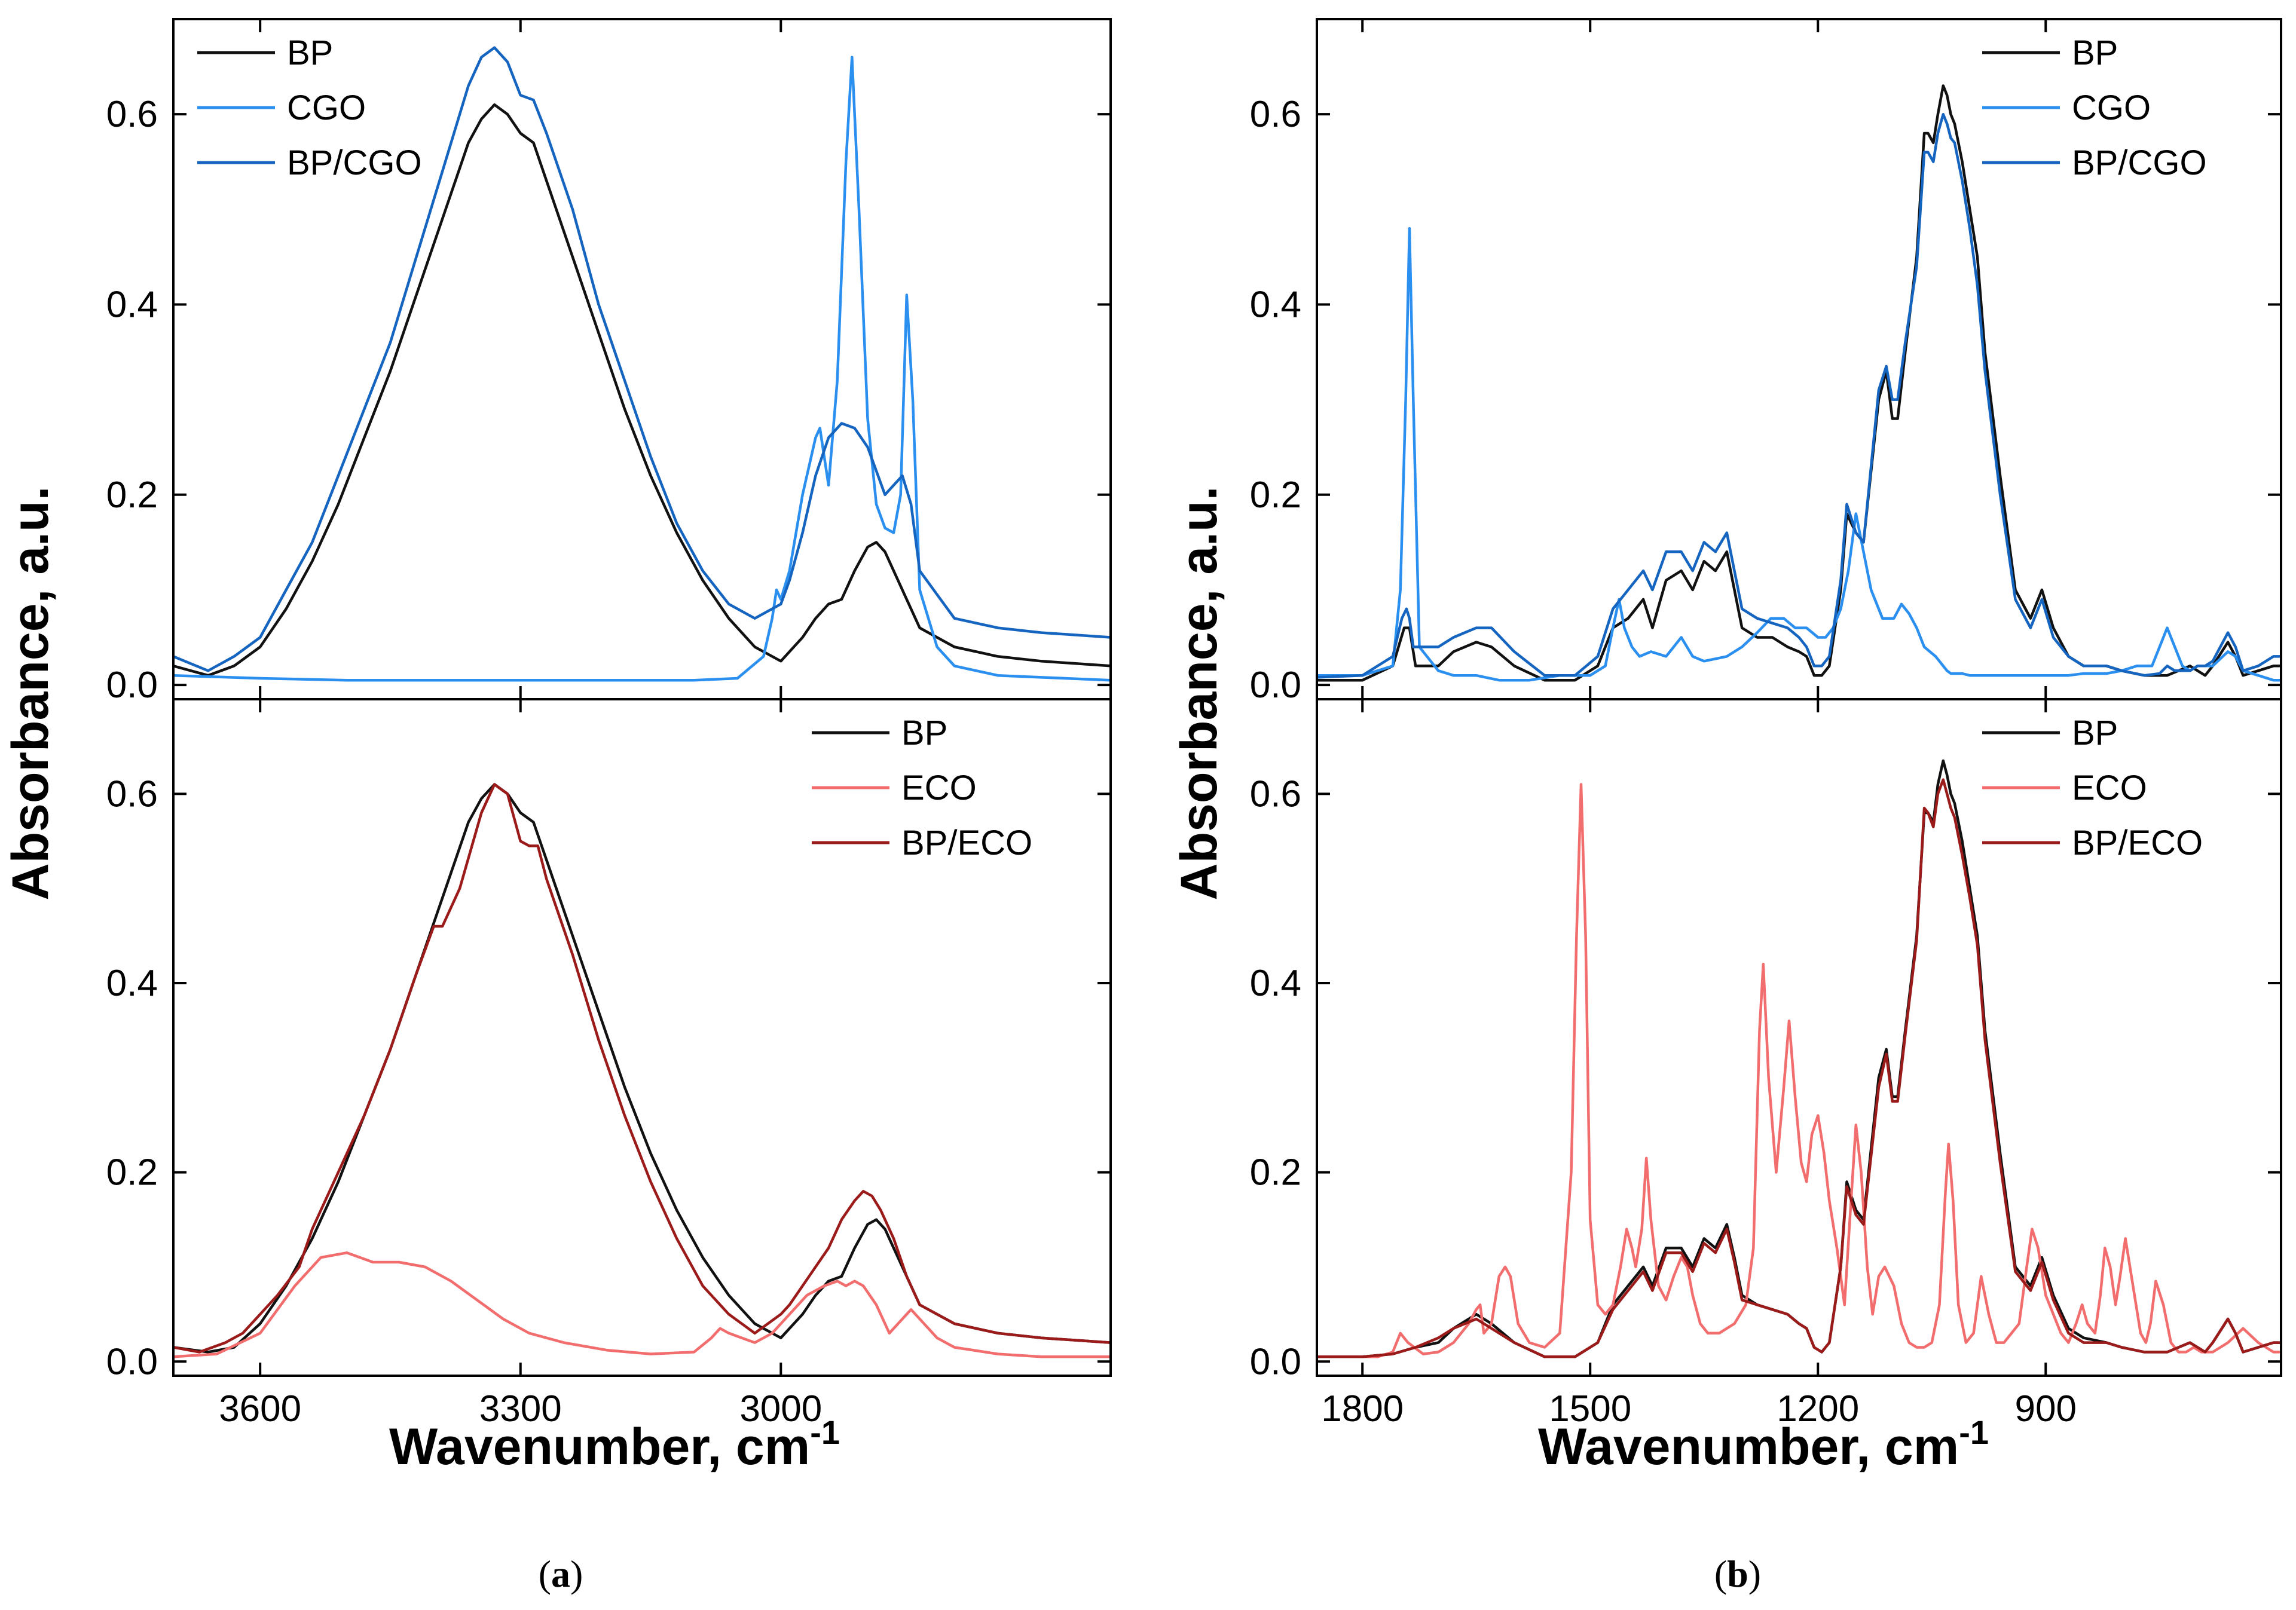 This screenshot has width=2296, height=1610. What do you see at coordinates (1720, 1574) in the screenshot?
I see `caption-b-open: (` at bounding box center [1720, 1574].